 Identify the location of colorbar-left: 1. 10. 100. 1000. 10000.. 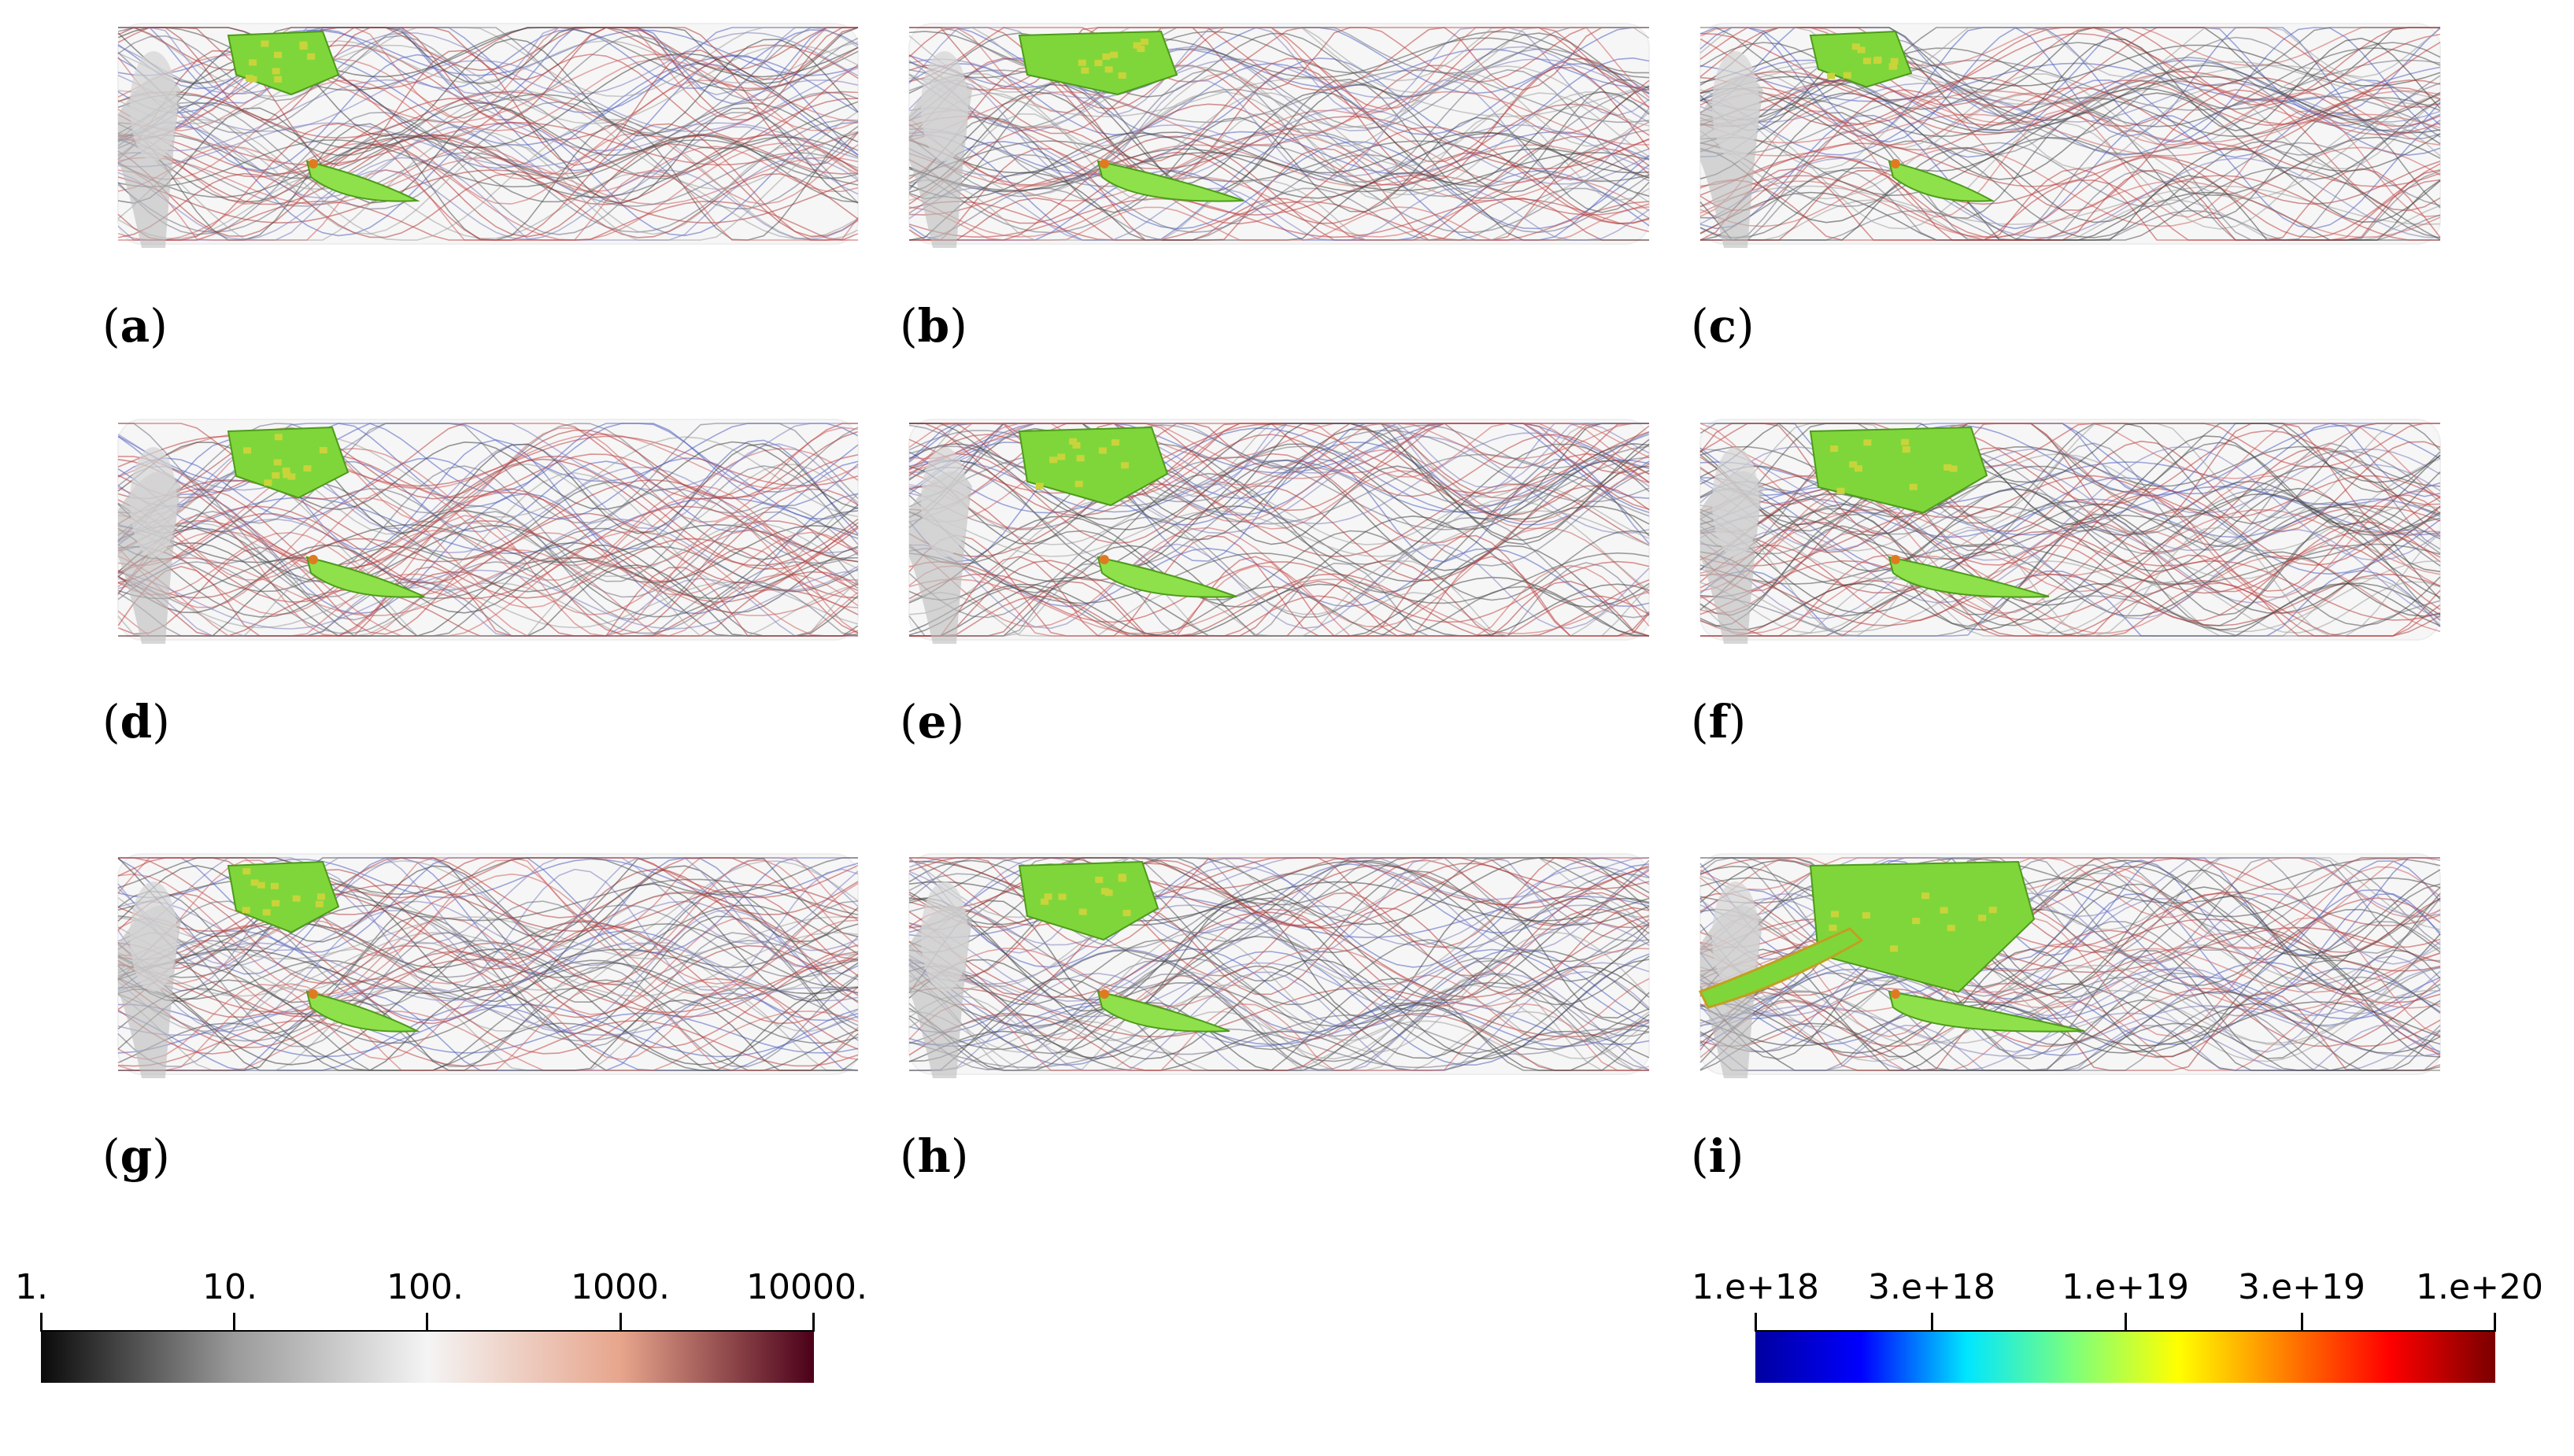
(441, 1330).